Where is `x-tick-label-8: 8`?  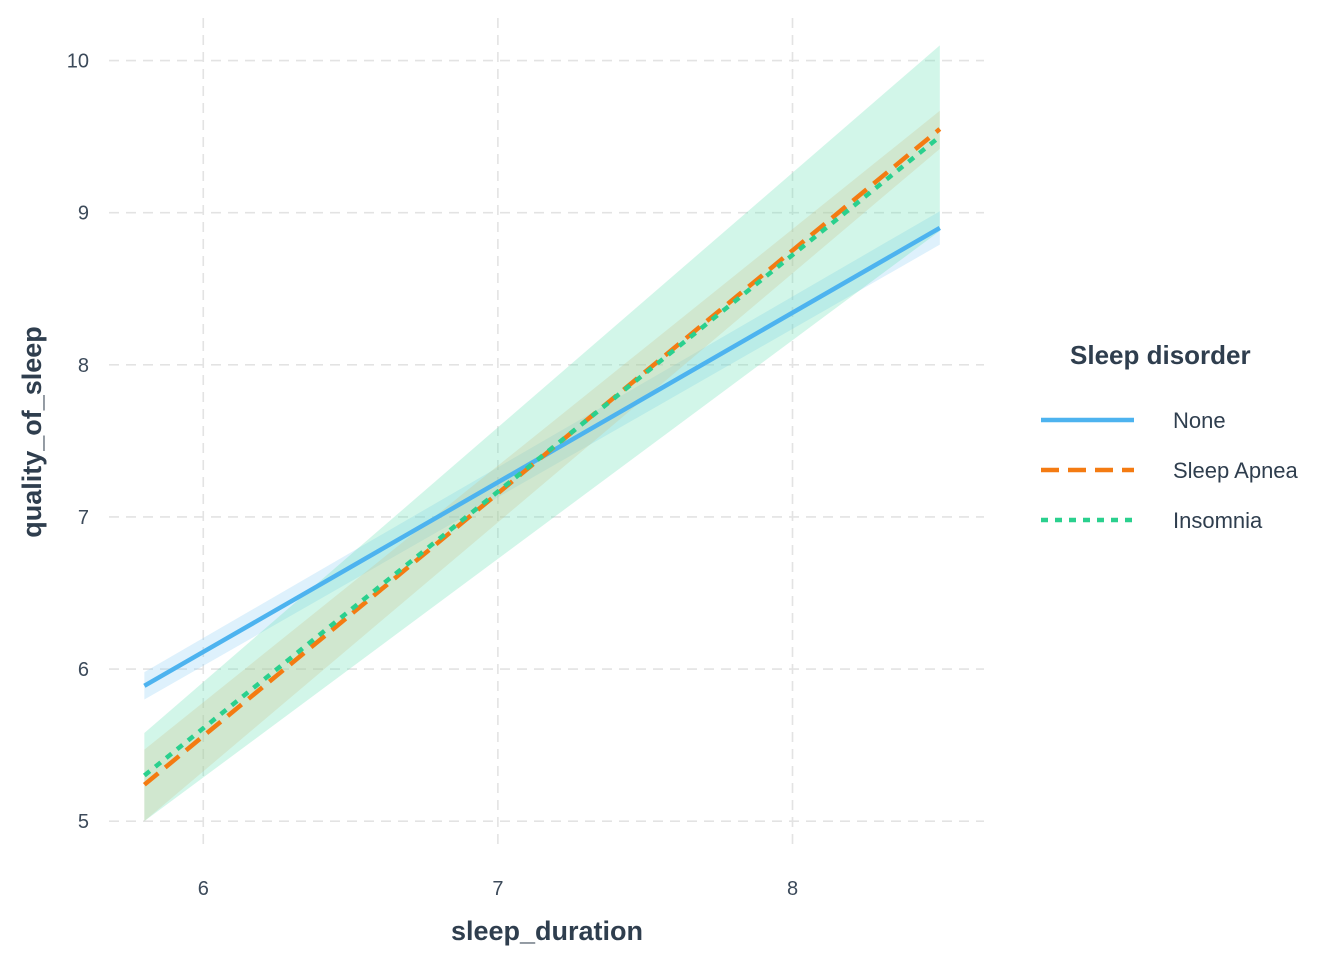
x-tick-label-8: 8 is located at coordinates (792, 889).